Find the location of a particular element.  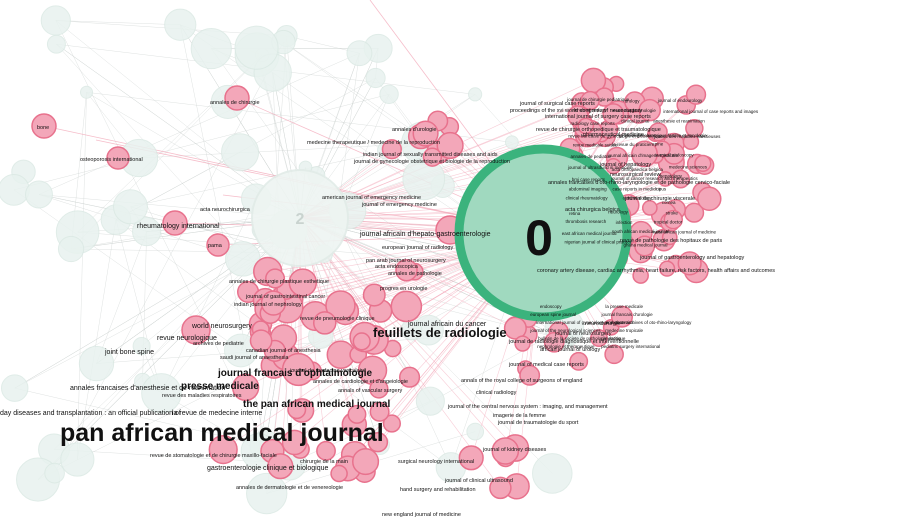

secondary-hub-node is located at coordinates (300, 218).